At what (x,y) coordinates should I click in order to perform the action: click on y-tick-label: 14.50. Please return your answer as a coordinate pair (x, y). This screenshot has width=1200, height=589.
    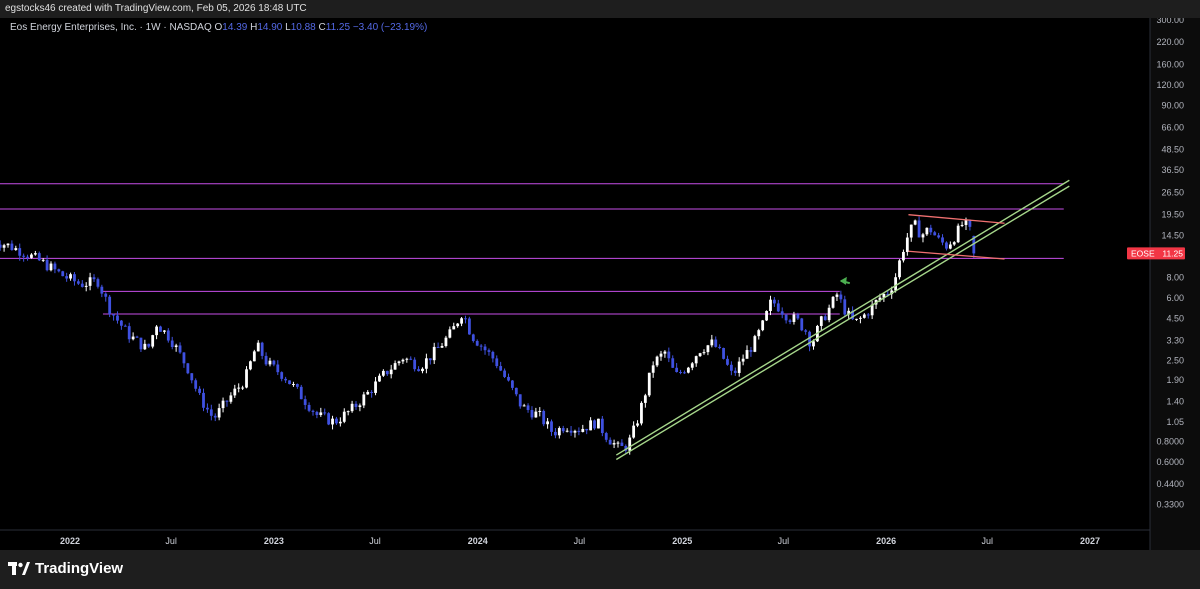
    Looking at the image, I should click on (1172, 235).